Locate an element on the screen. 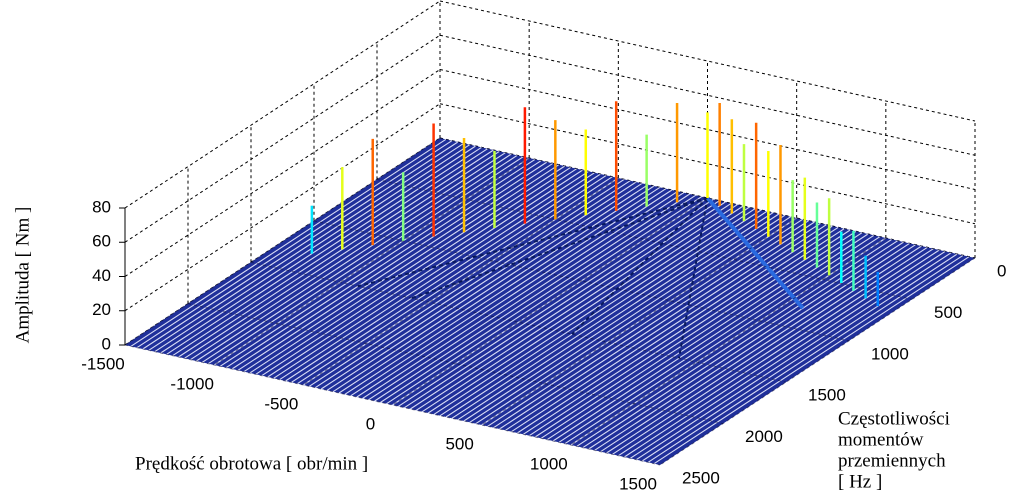 This screenshot has width=1021, height=495. x-axis-label: Prędkość obrotowa [ obr/min ] is located at coordinates (251, 463).